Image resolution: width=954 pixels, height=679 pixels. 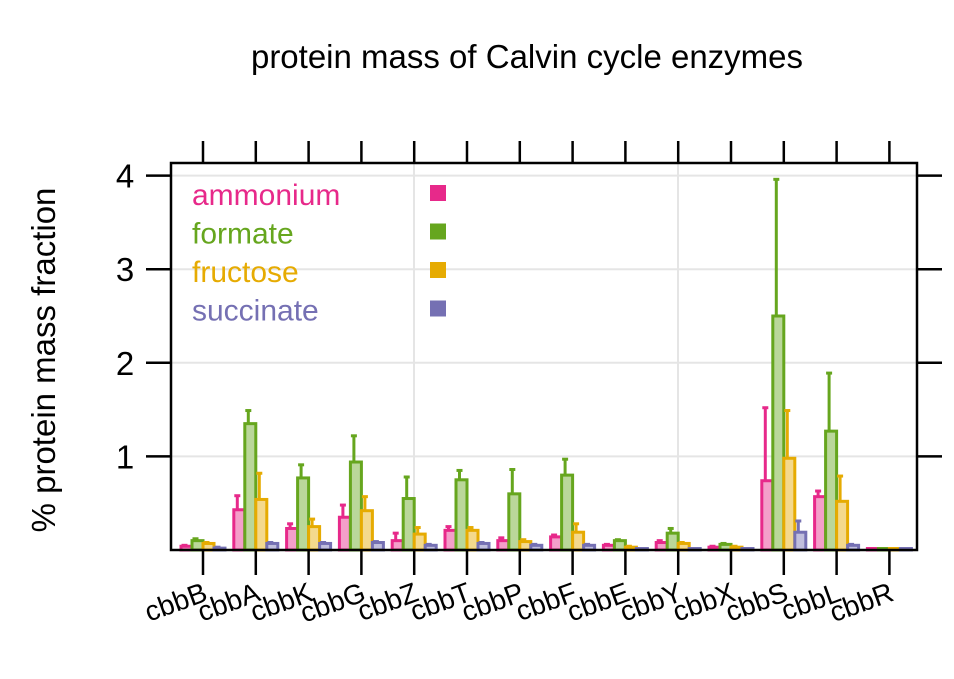 I want to click on bar-succinate-cbbS, so click(x=800, y=541).